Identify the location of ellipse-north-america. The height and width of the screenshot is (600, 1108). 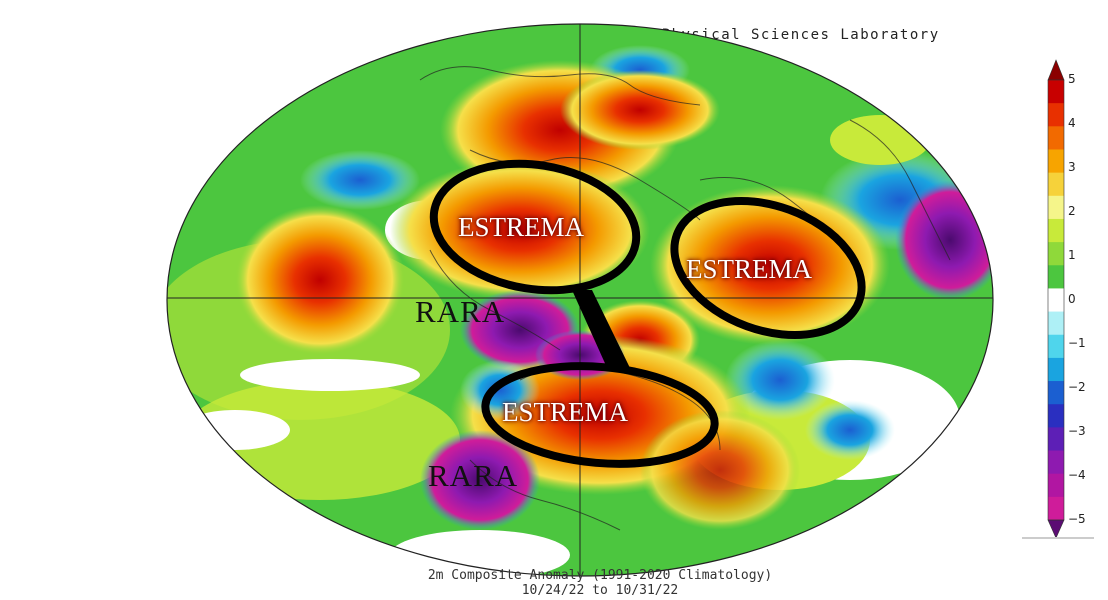
(535, 227).